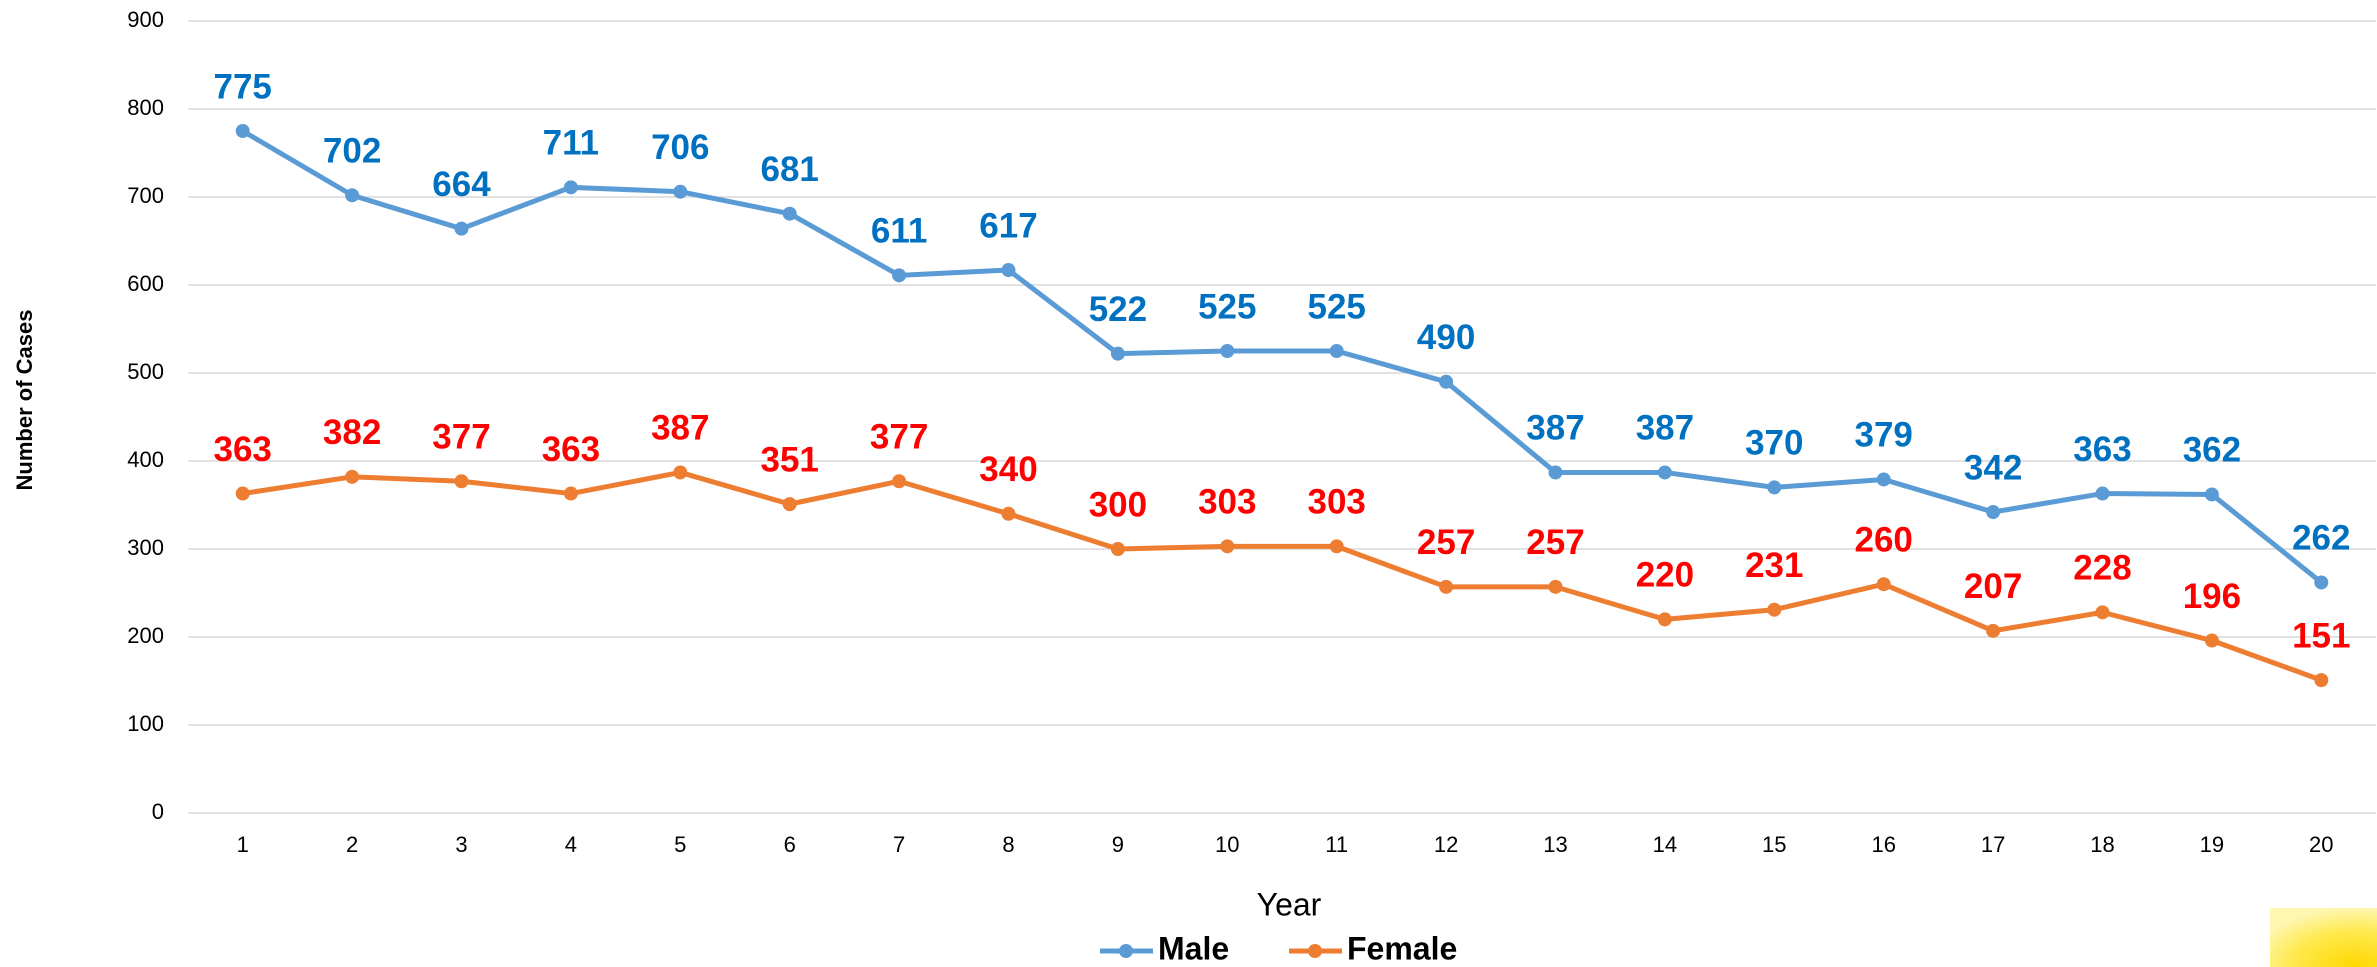 The image size is (2377, 967). I want to click on x-tick-label: 8, so click(1008, 844).